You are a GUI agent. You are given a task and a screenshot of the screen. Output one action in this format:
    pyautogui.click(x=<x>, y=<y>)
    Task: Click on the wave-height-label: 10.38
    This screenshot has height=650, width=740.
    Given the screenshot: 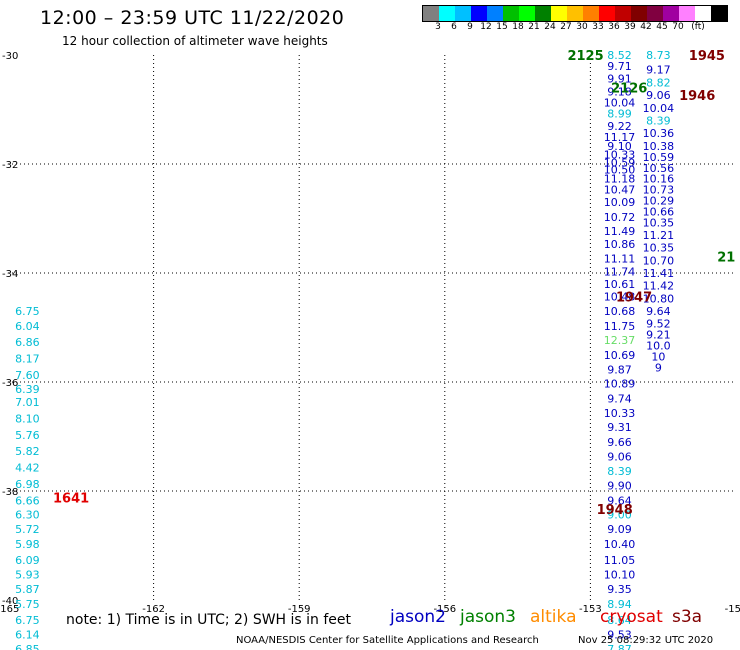 What is the action you would take?
    pyautogui.click(x=659, y=146)
    